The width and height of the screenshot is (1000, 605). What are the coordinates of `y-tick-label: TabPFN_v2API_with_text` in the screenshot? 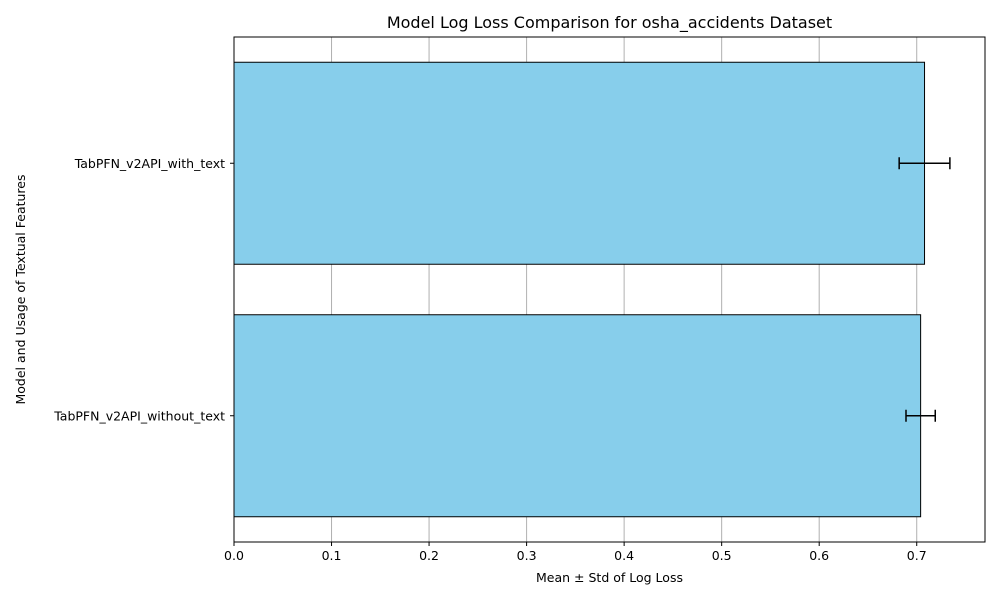 It's located at (149, 163).